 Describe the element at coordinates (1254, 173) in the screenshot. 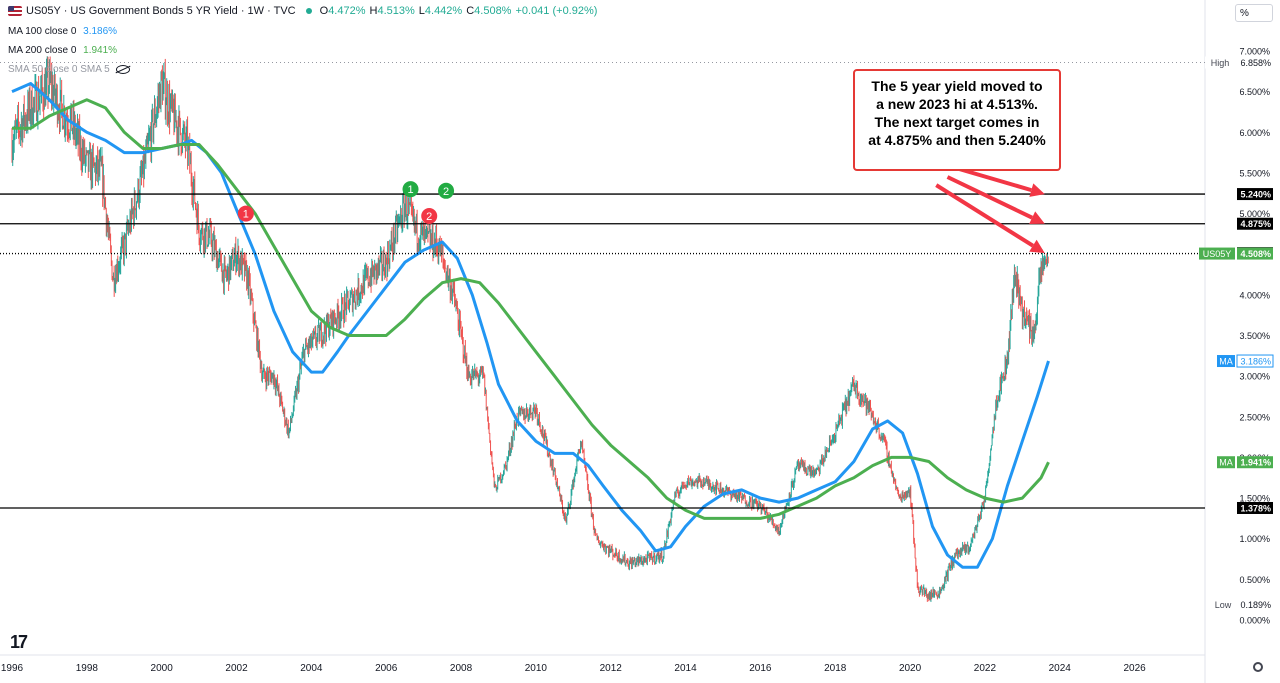

I see `y-tick-label: 5.500%` at that location.